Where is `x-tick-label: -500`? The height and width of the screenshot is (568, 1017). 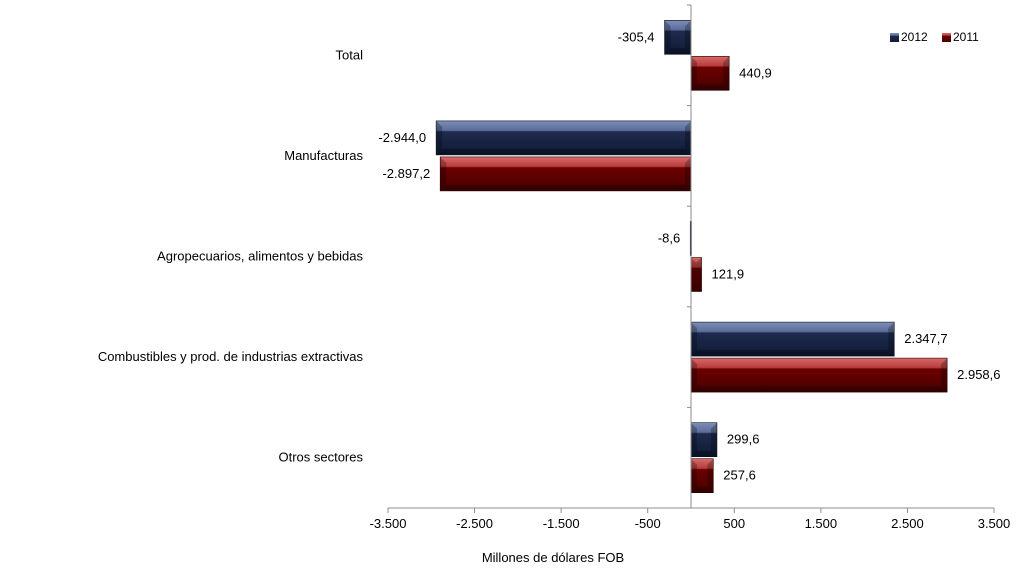
x-tick-label: -500 is located at coordinates (648, 523).